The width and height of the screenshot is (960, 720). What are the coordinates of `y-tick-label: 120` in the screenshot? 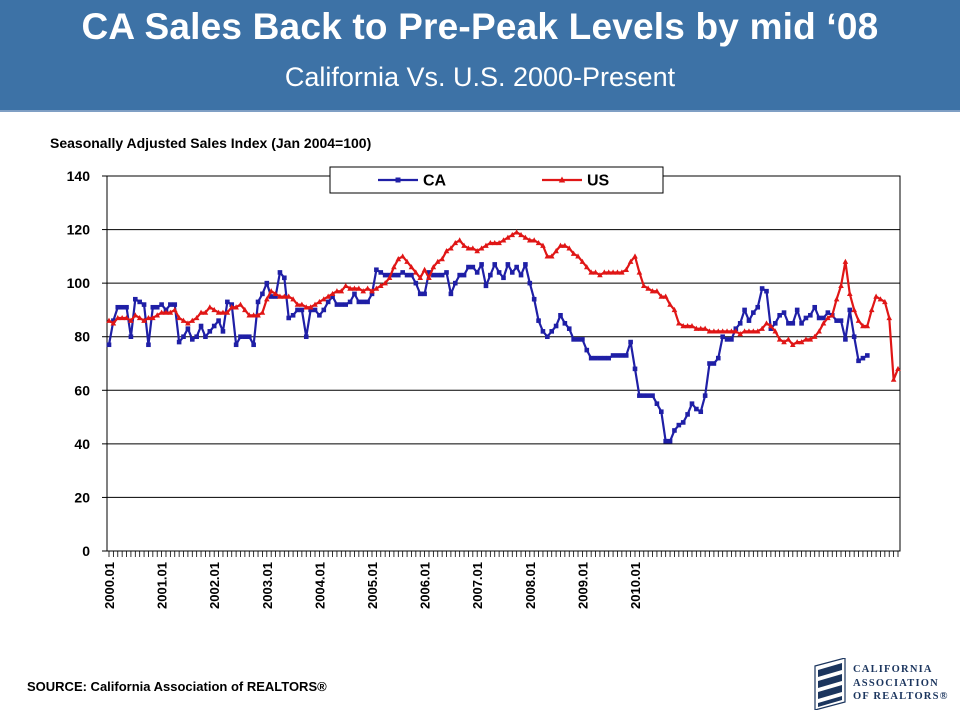 It's located at (79, 230).